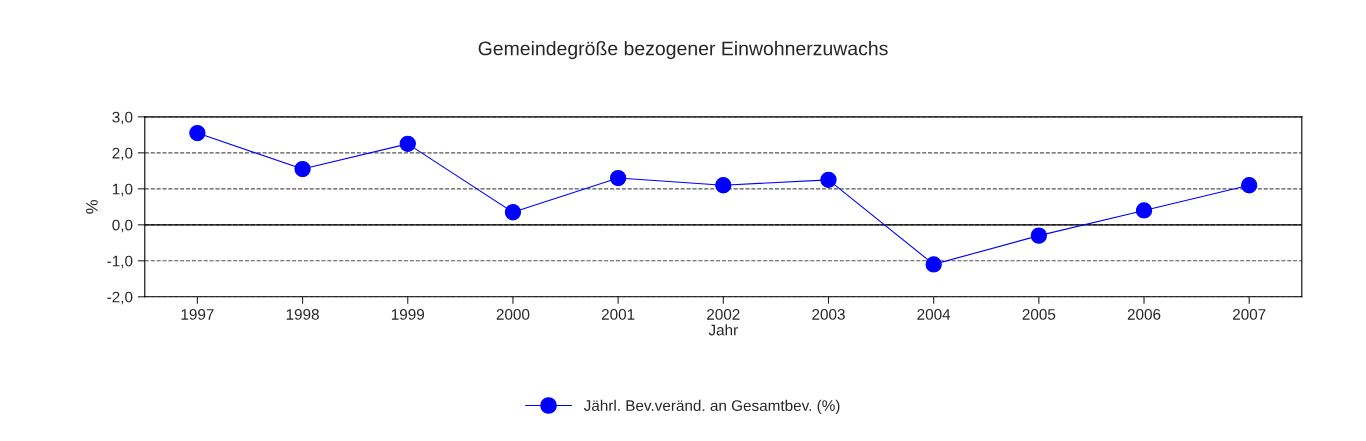  What do you see at coordinates (711, 407) in the screenshot?
I see `legend-label: Jährl. Bev.veränd. an Gesamtbev. (%)` at bounding box center [711, 407].